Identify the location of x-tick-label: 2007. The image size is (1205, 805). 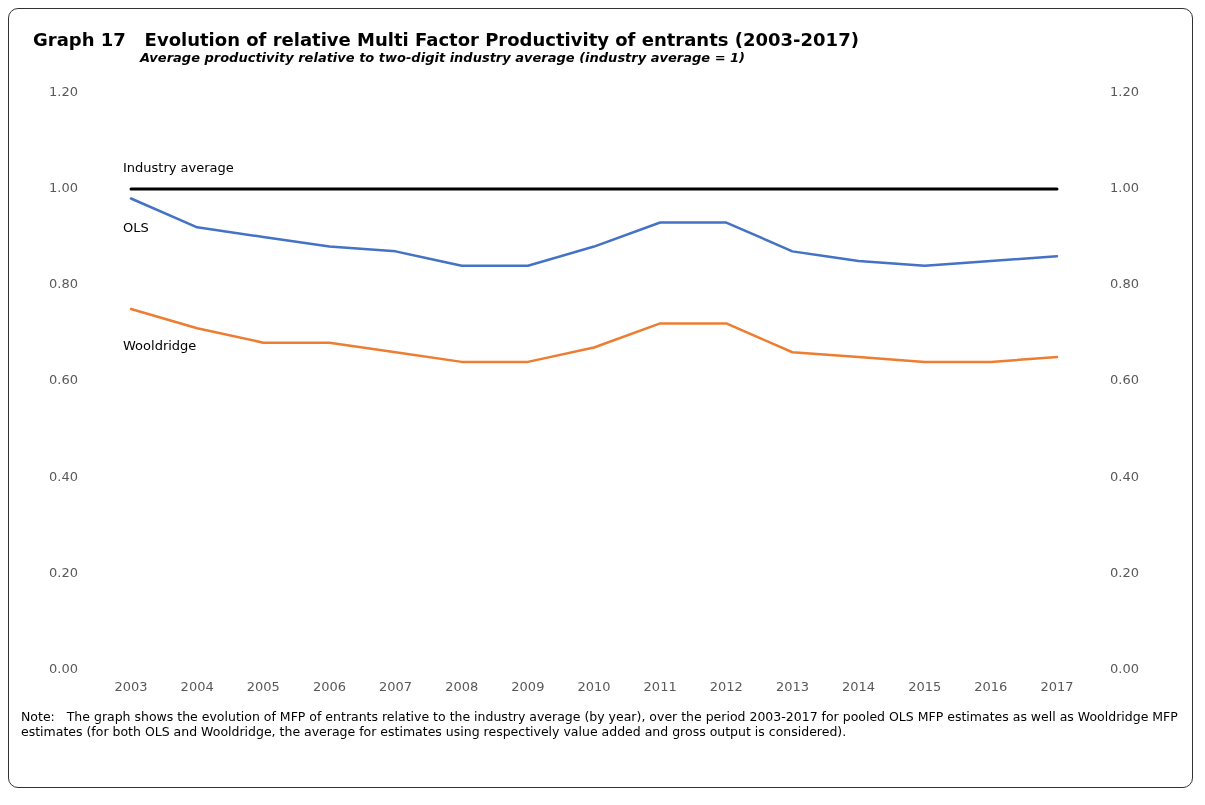
(396, 686).